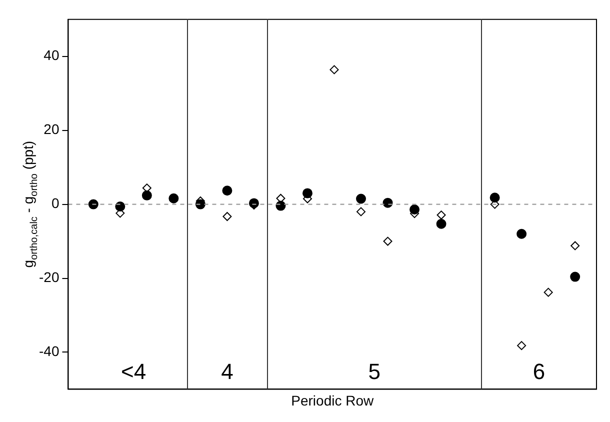 Image resolution: width=610 pixels, height=422 pixels. Describe the element at coordinates (52, 55) in the screenshot. I see `y-tick-label: 40` at that location.